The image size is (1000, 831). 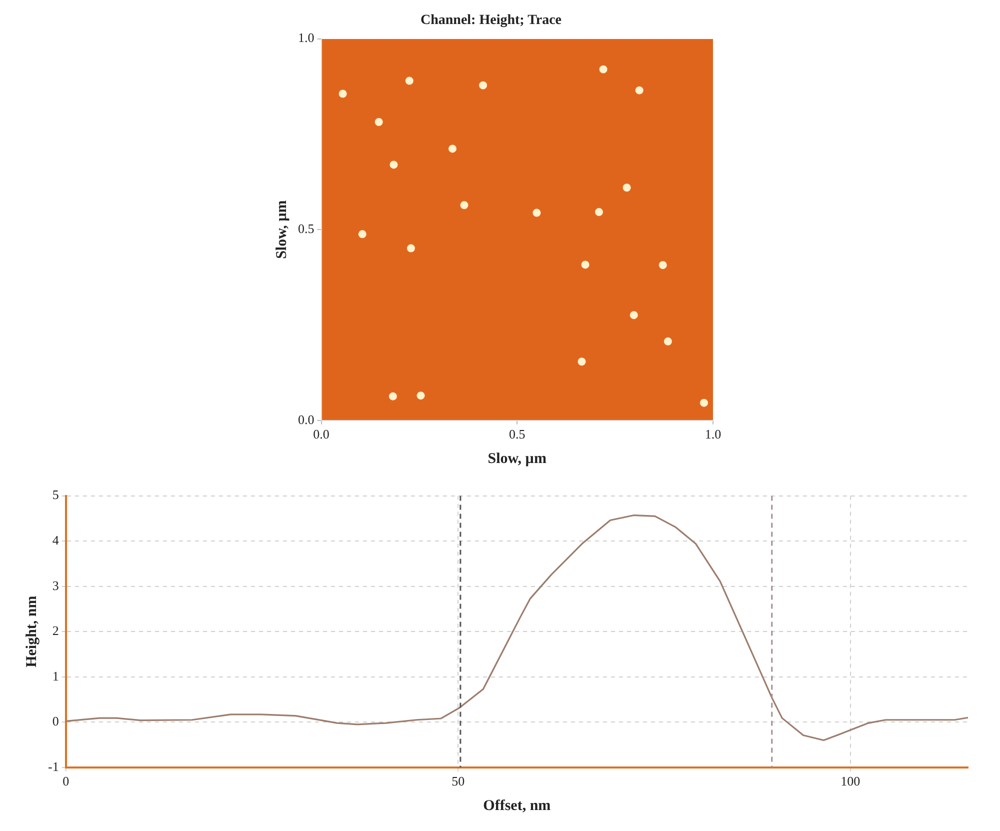 I want to click on y-tick-label: 1, so click(x=55, y=676).